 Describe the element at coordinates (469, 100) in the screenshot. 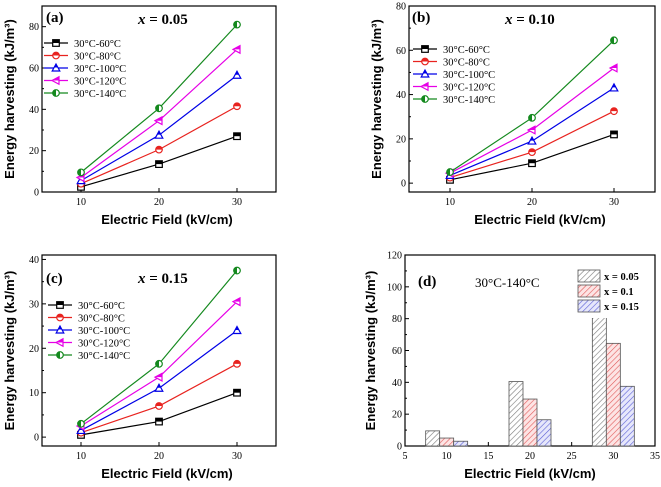

I see `legend-label: 30°C-140°C` at that location.